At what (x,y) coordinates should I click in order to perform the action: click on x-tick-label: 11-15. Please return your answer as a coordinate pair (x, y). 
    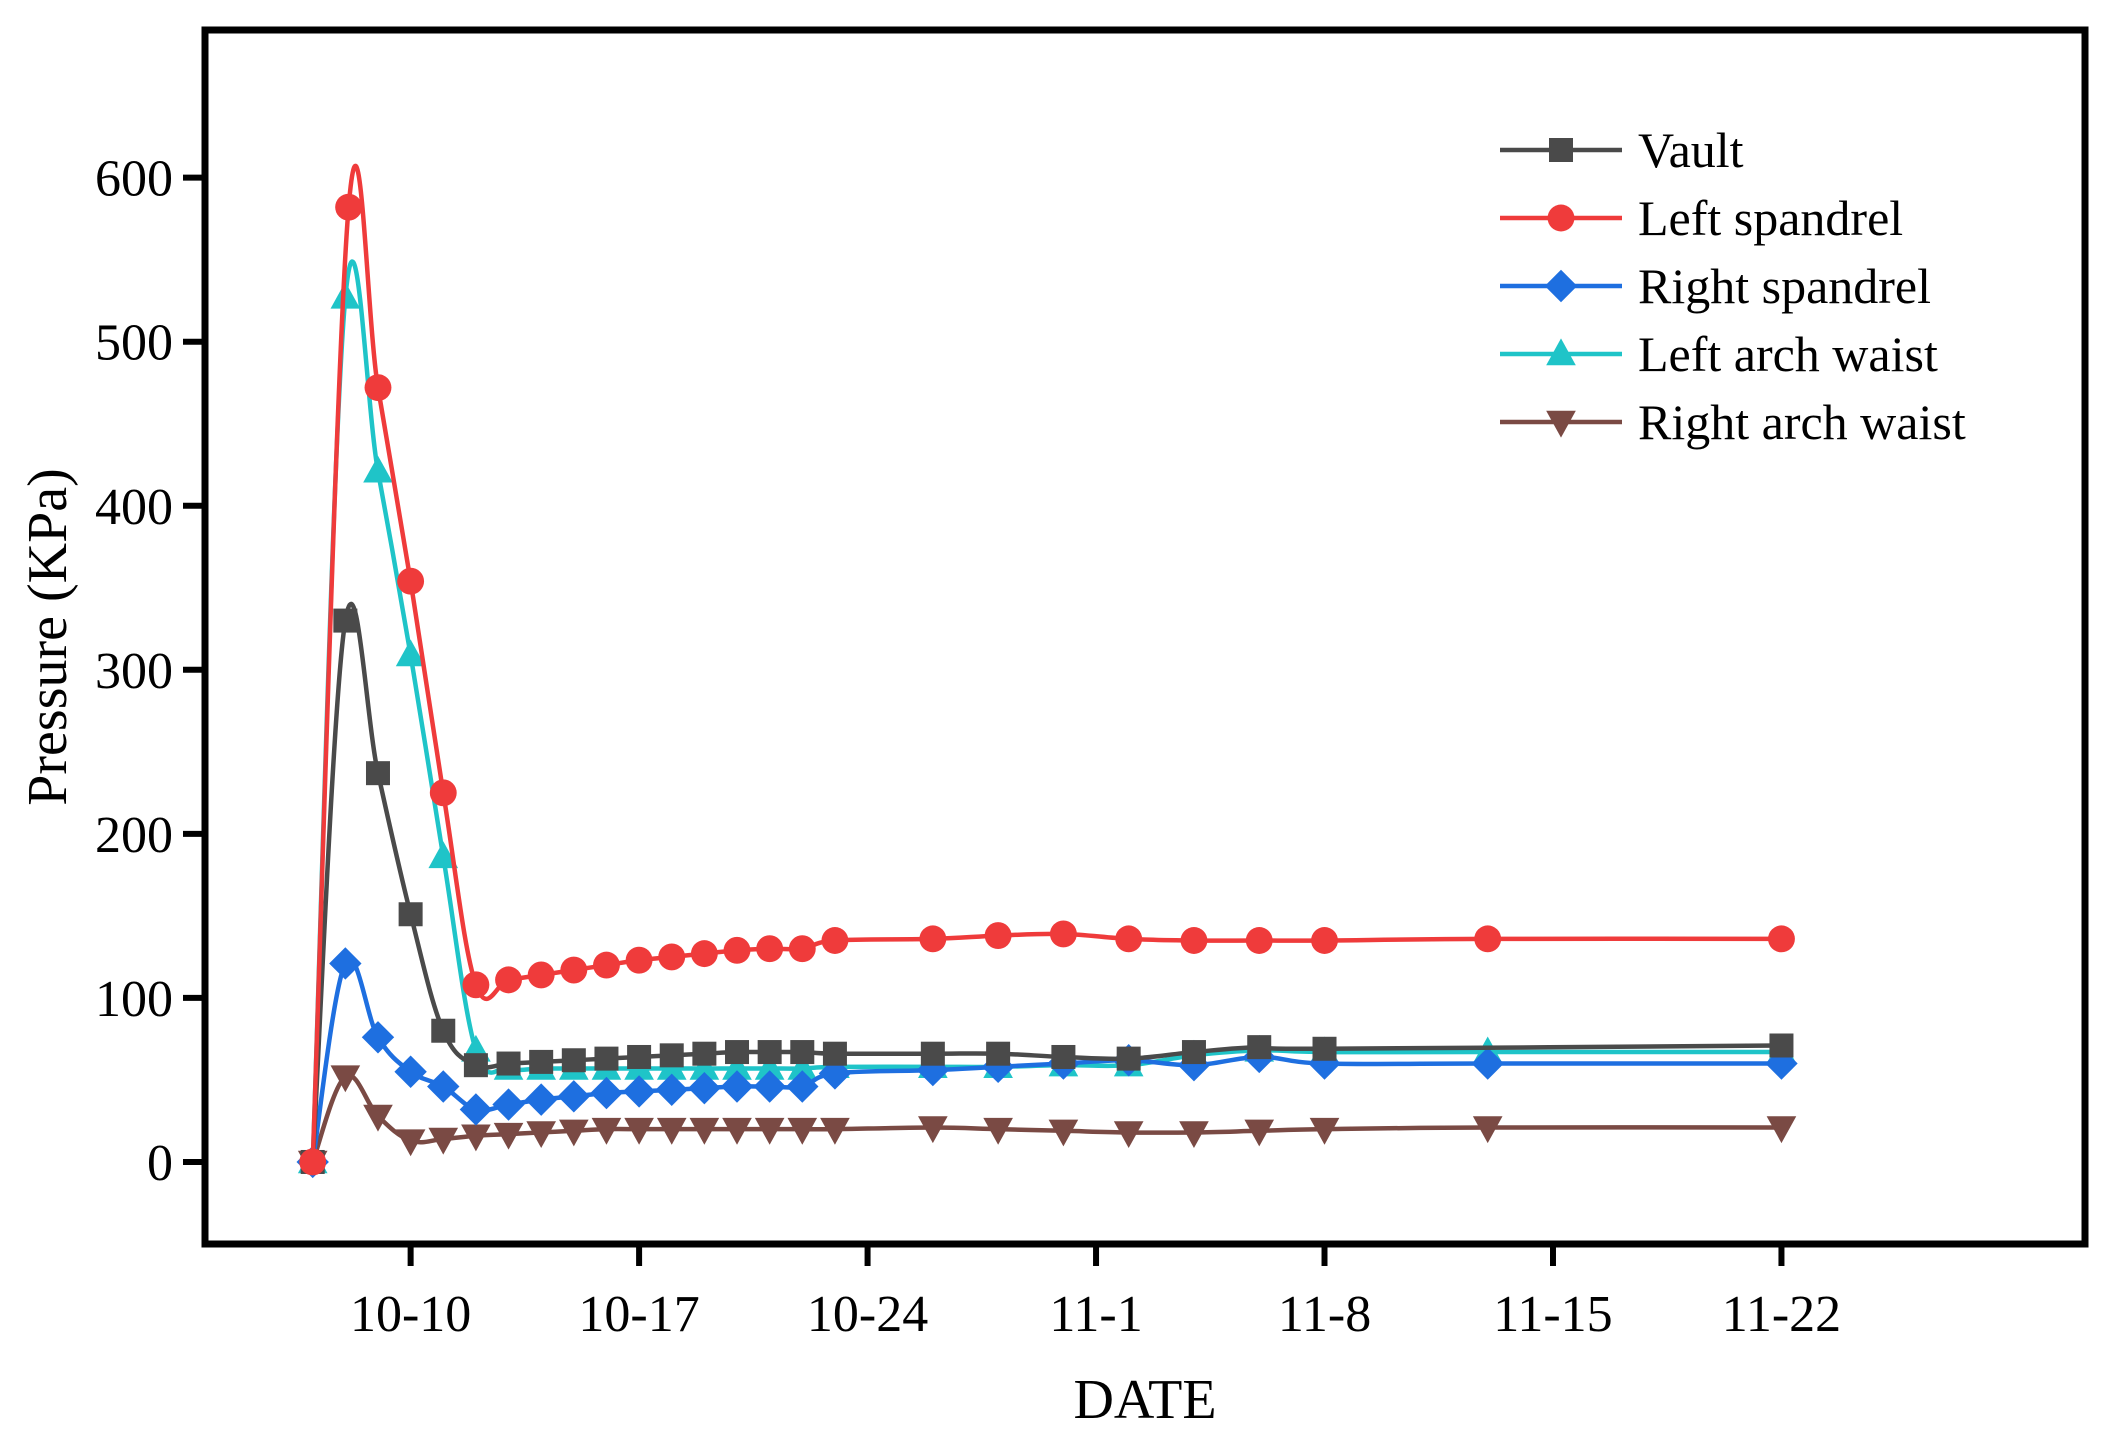
    Looking at the image, I should click on (1552, 1314).